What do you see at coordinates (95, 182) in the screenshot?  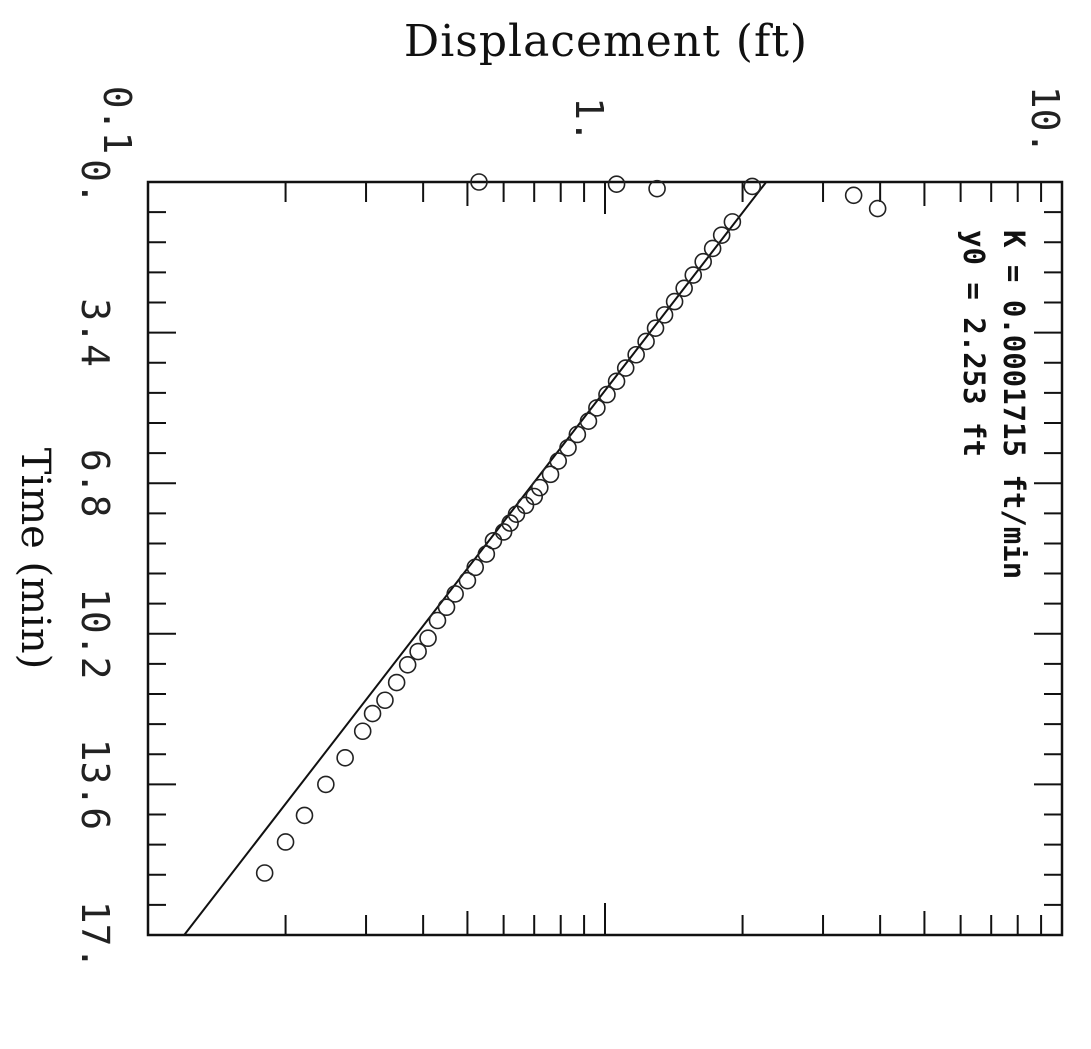 I see `x-tick-label: 0.` at bounding box center [95, 182].